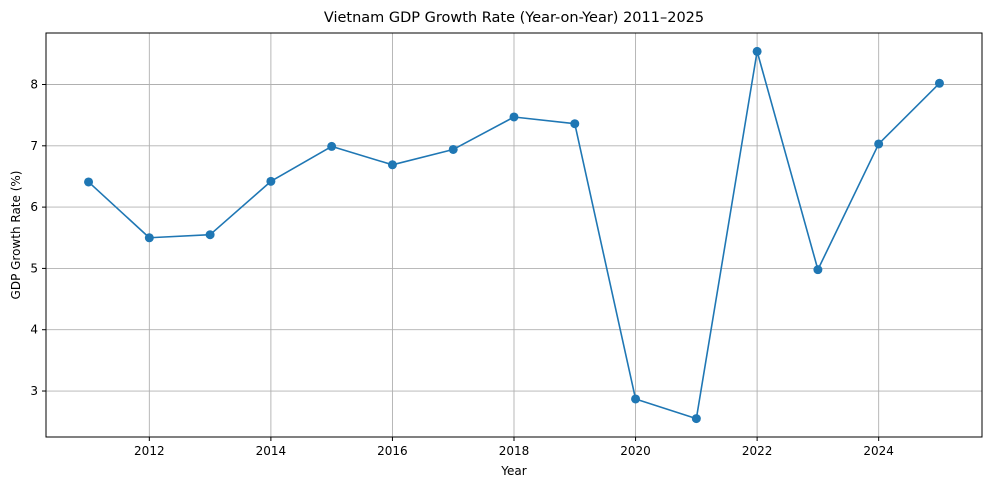 This screenshot has height=490, width=989. Describe the element at coordinates (757, 51) in the screenshot. I see `data-point-2022` at that location.